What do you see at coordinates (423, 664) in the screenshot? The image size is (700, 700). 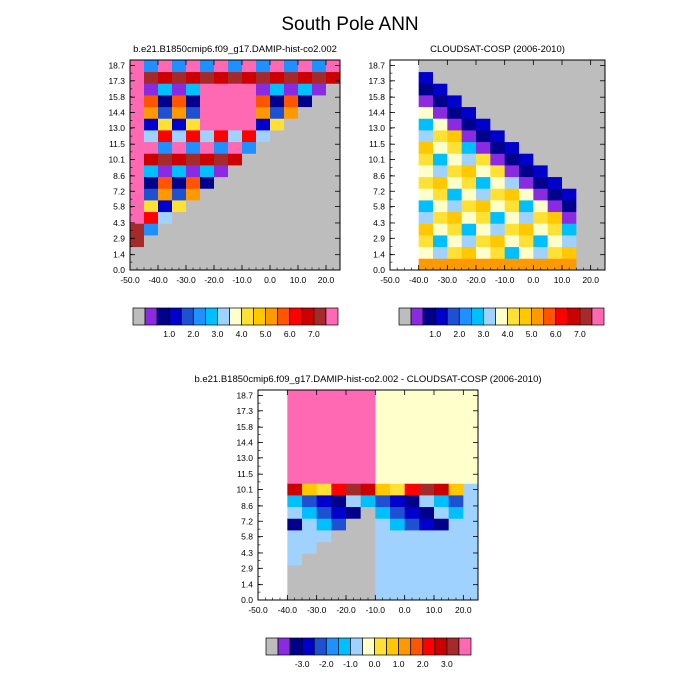 I see `colorbar-label: 2.0` at bounding box center [423, 664].